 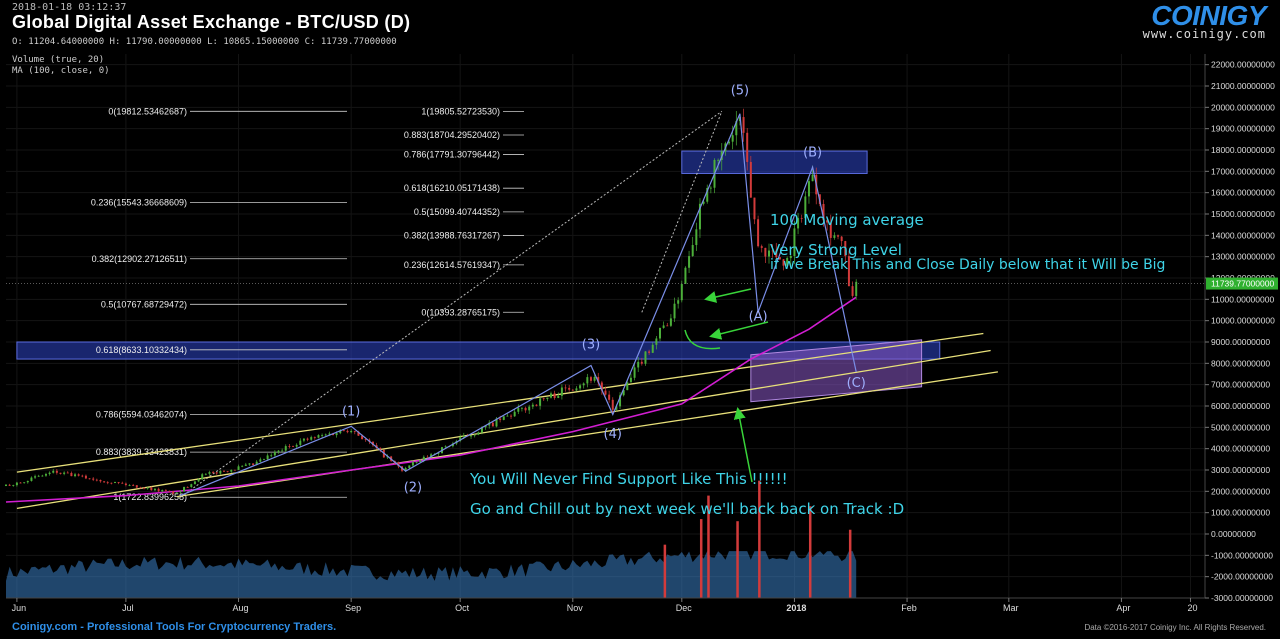 I want to click on fib-left-level-label: 0.883(3839.33423831), so click(x=141, y=452).